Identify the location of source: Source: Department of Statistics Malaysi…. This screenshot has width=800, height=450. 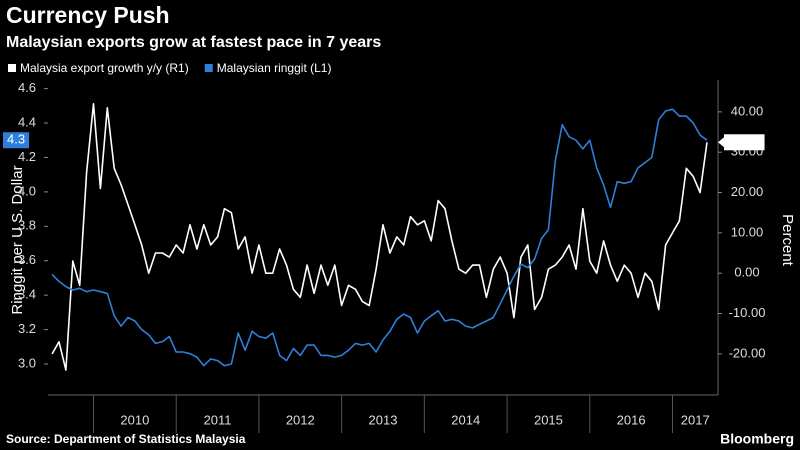
(126, 439).